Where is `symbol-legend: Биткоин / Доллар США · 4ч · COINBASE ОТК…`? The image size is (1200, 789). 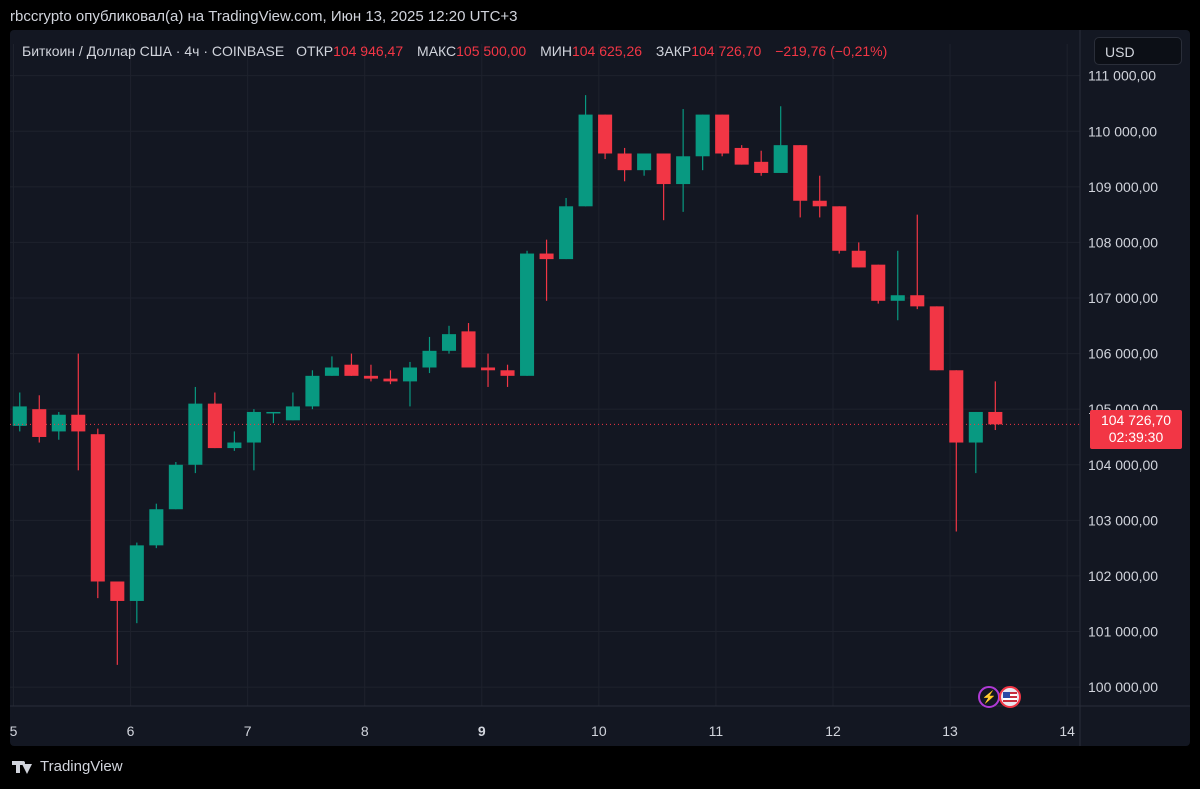 symbol-legend: Биткоин / Доллар США · 4ч · COINBASE ОТК… is located at coordinates (459, 51).